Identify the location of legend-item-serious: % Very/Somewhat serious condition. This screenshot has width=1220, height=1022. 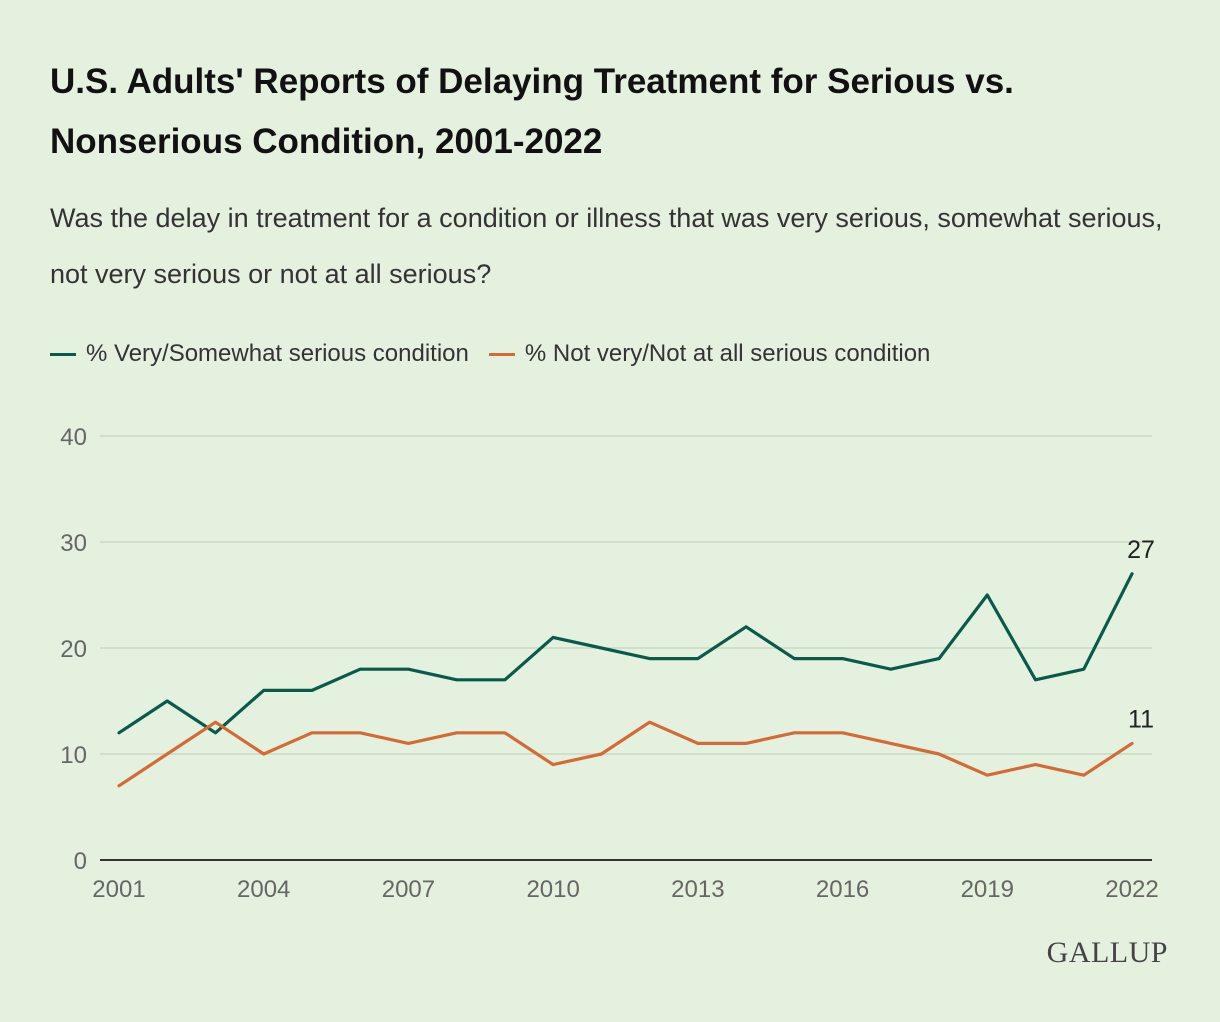
(259, 354).